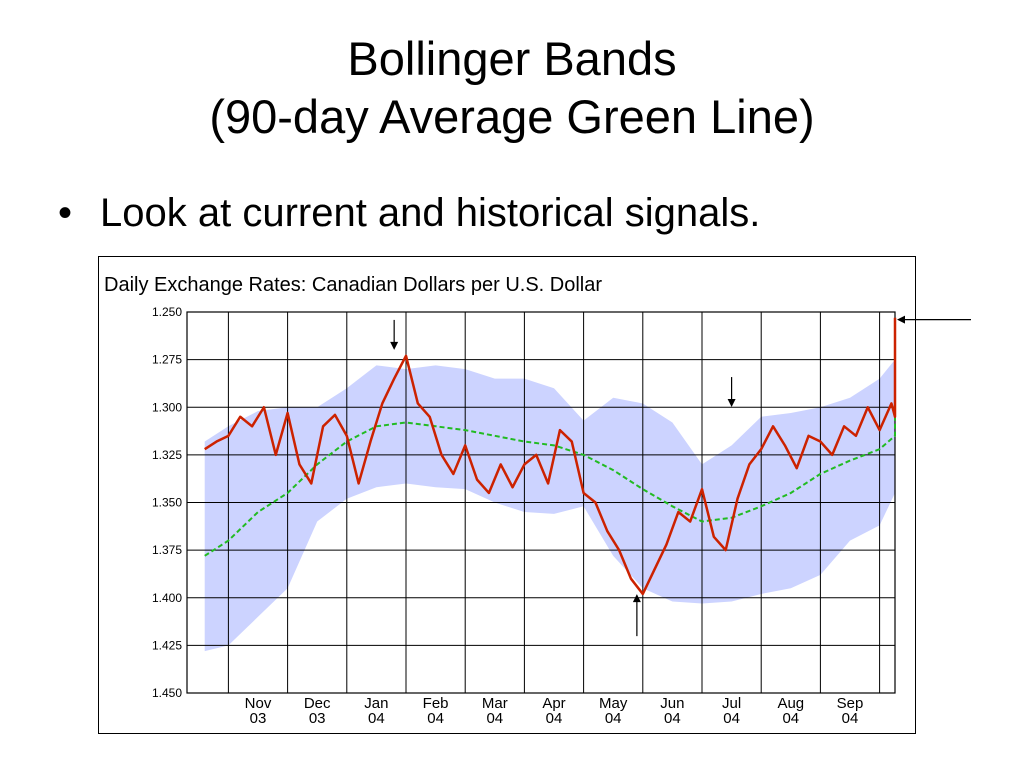 Image resolution: width=1024 pixels, height=768 pixels. I want to click on x-tick-month: Nov, so click(258, 703).